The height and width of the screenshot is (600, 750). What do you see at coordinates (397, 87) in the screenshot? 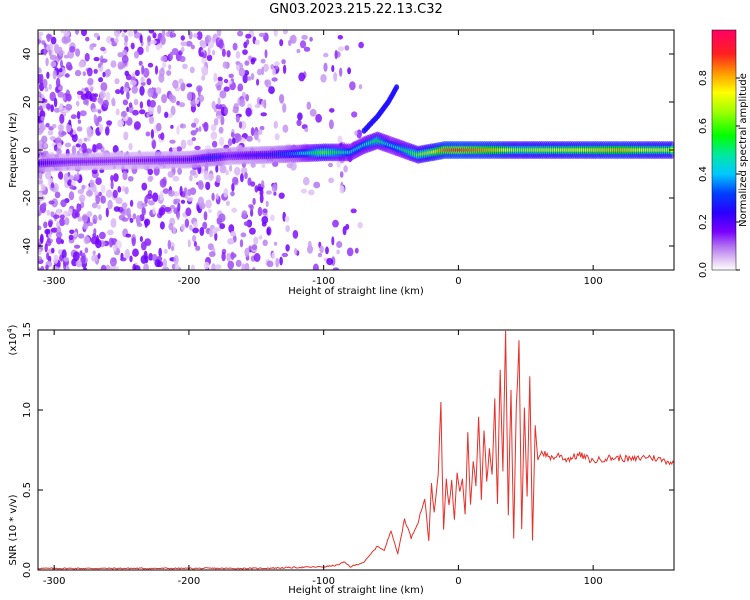
I see `trace-branch` at bounding box center [397, 87].